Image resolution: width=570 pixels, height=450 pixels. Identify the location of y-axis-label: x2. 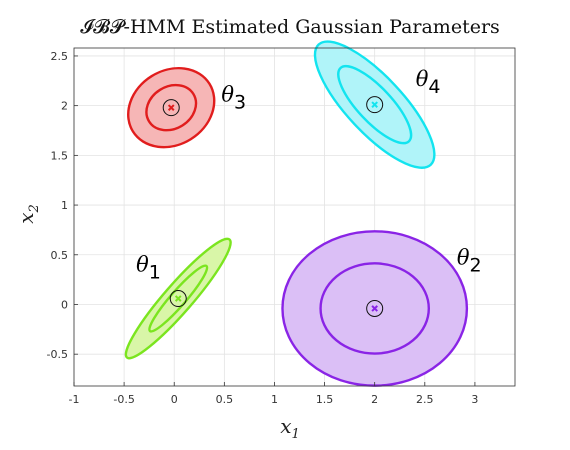
(28, 214).